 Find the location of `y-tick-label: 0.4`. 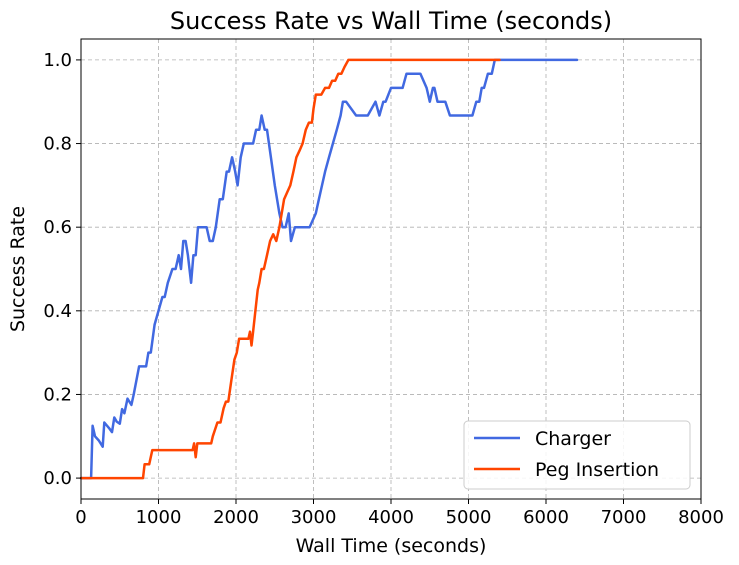

y-tick-label: 0.4 is located at coordinates (57, 311).